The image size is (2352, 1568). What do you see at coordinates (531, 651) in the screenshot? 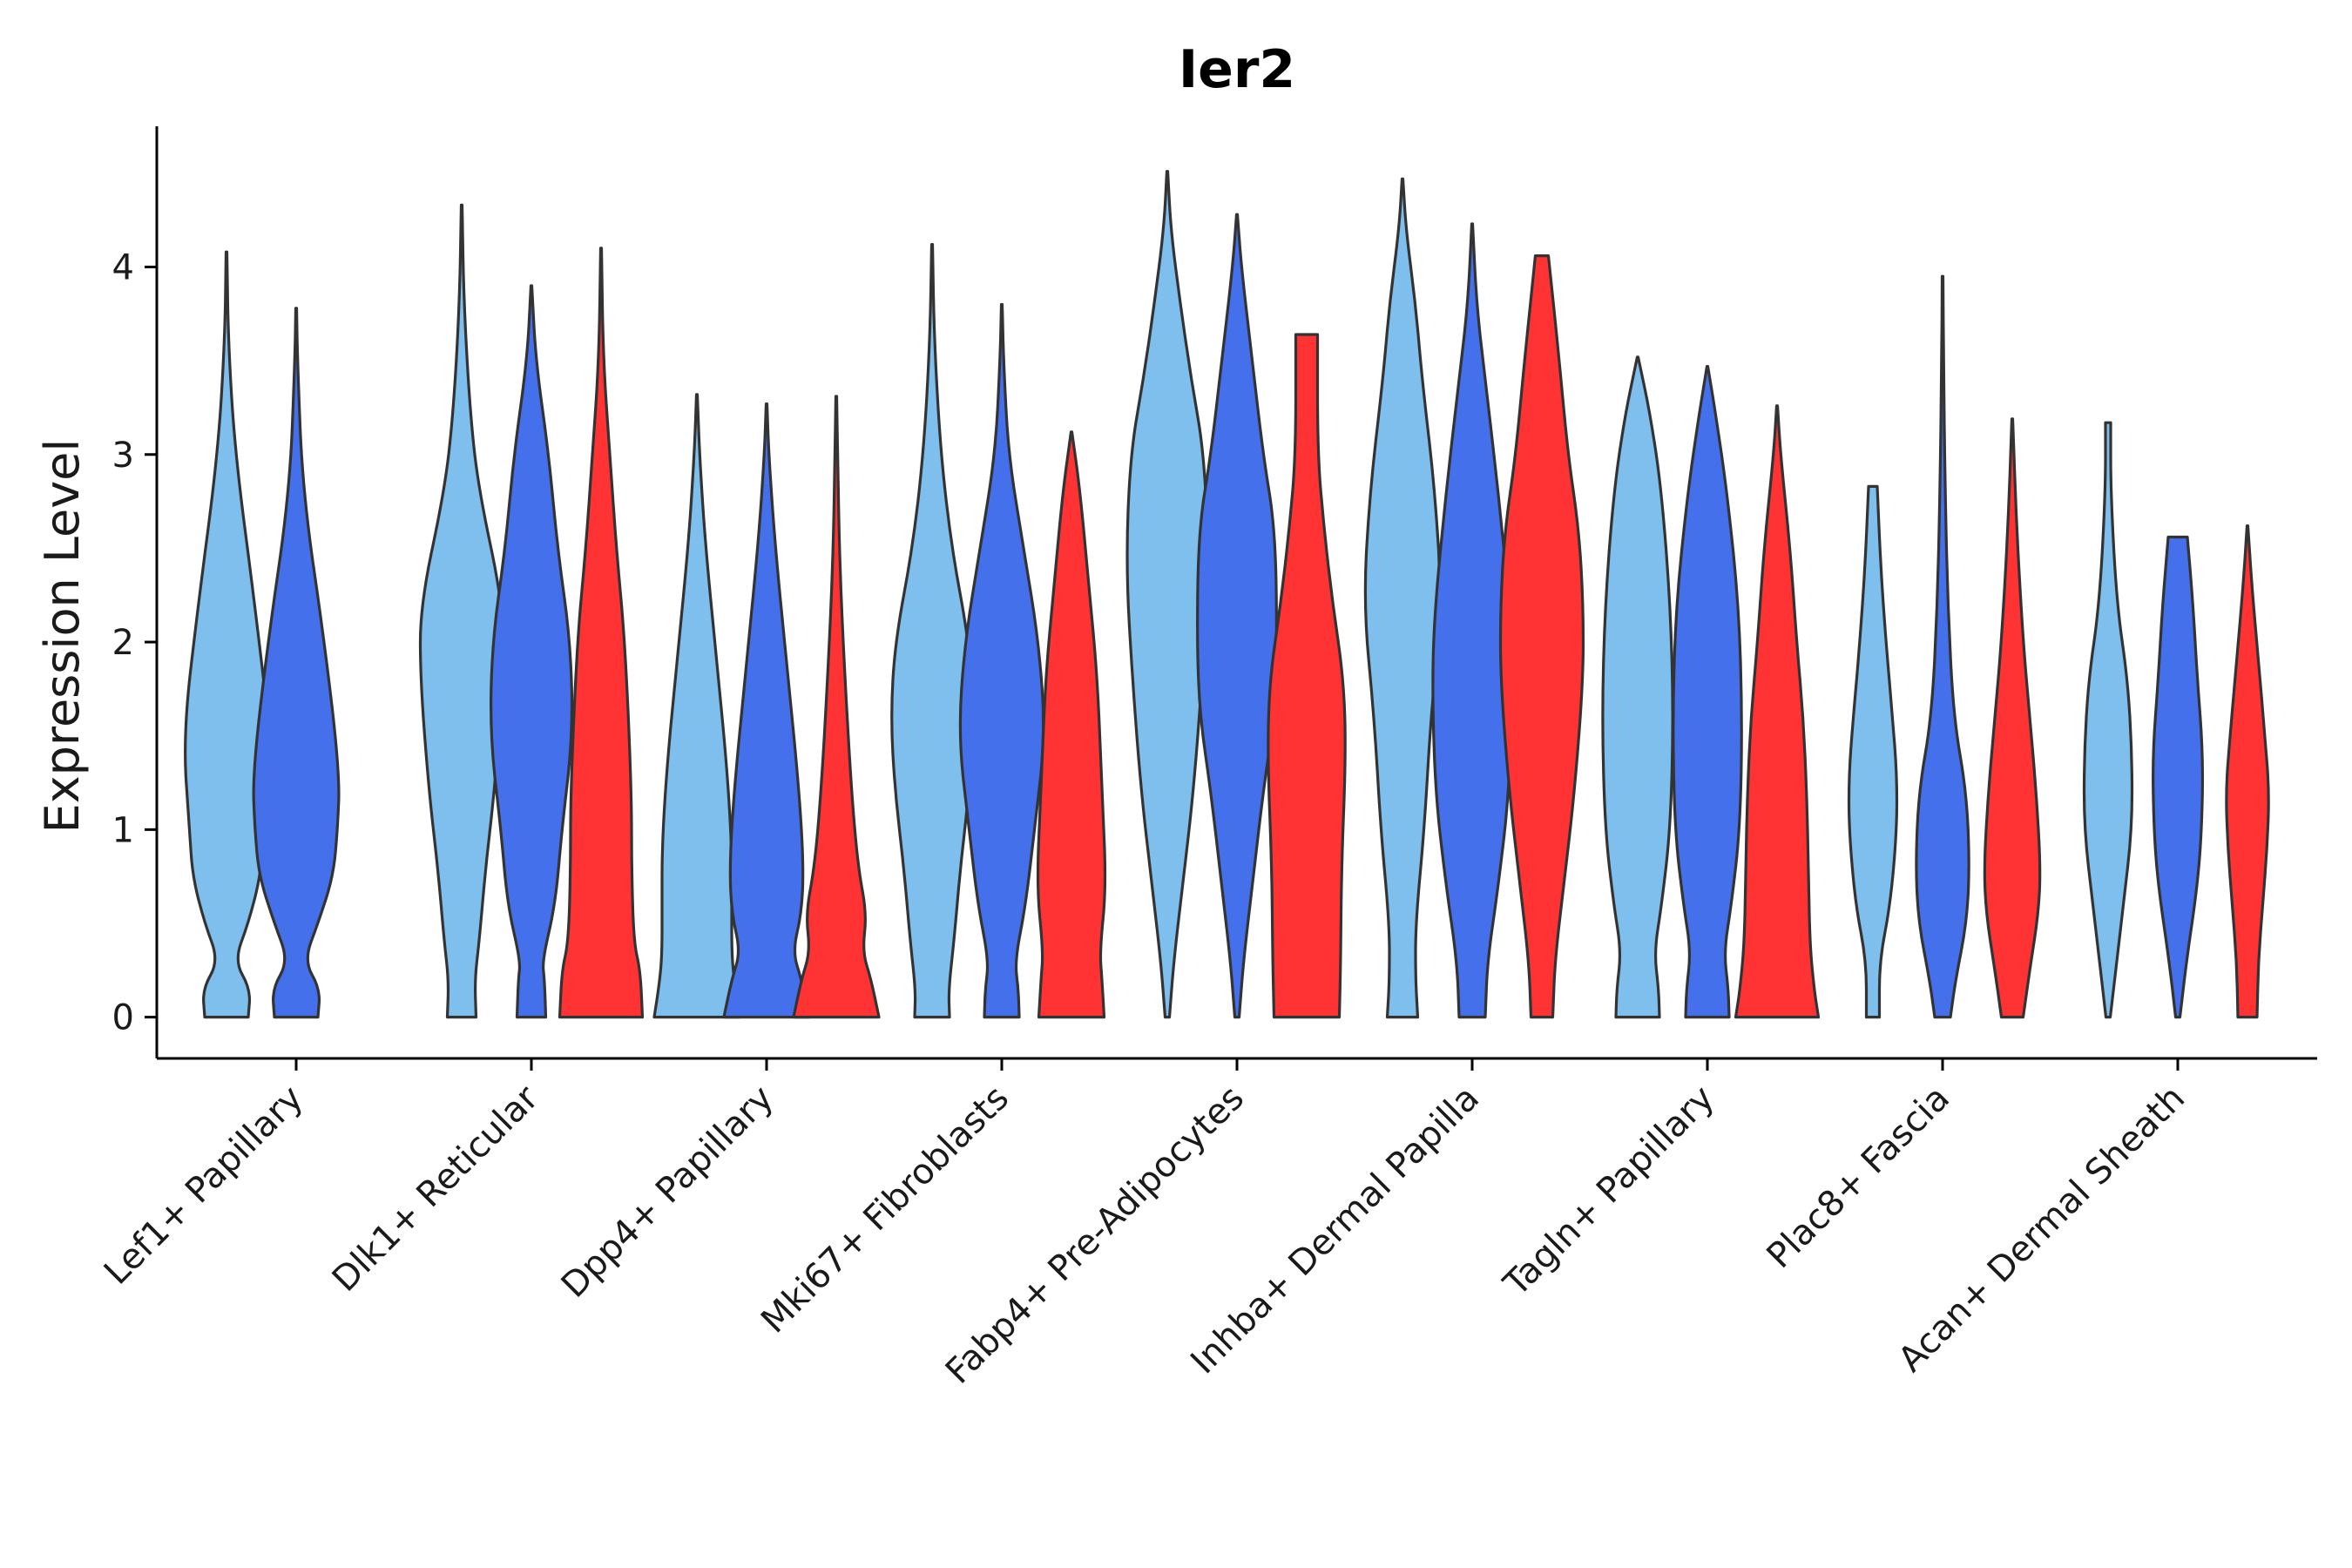
I see `violin-dlk1-reticular-s2` at bounding box center [531, 651].